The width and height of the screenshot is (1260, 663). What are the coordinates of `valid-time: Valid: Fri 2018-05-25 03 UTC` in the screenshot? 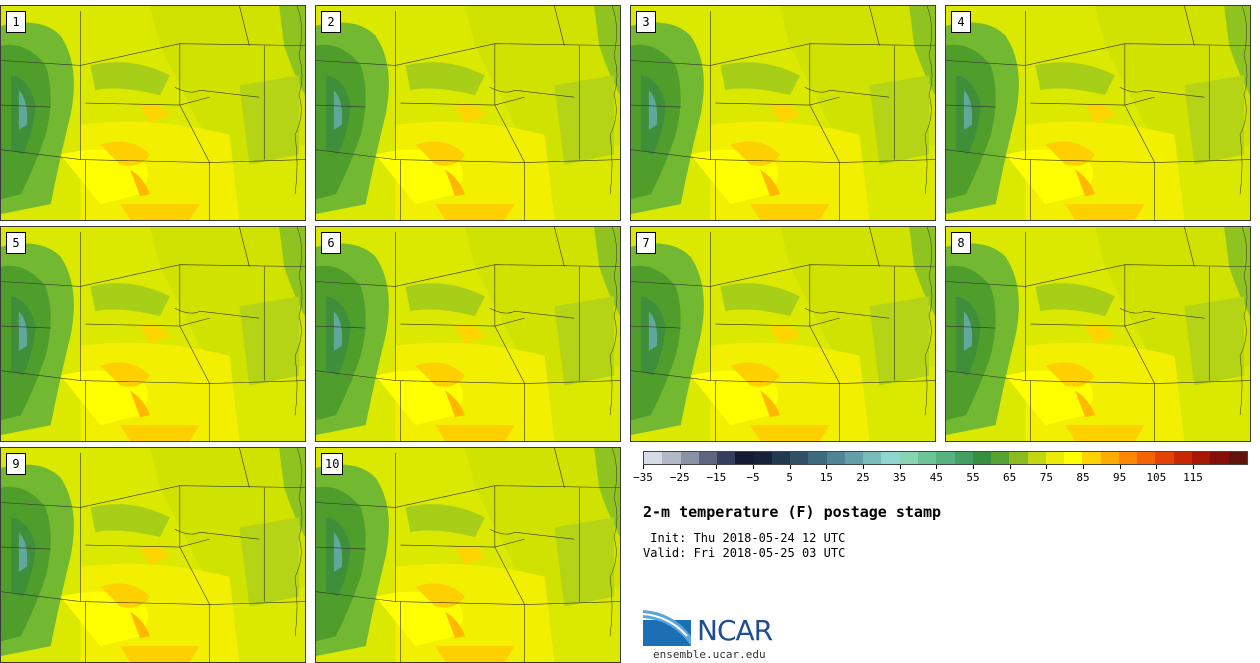 It's located at (744, 553).